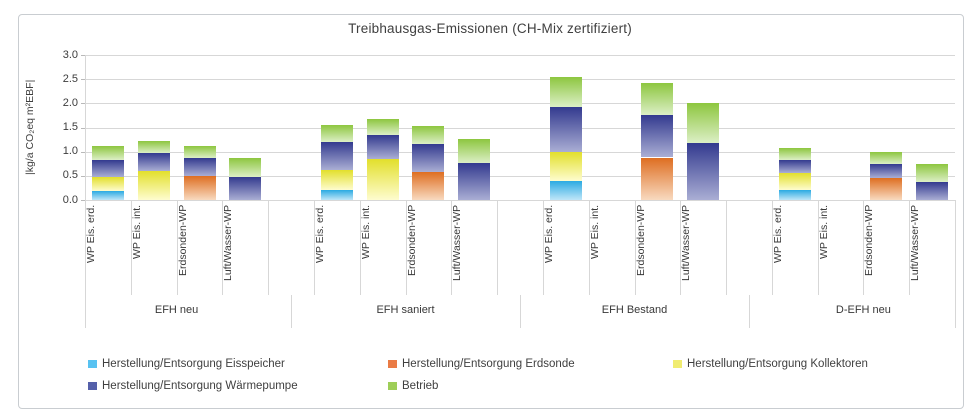  I want to click on legend-item: Herstellung/Entsorgung Kollektoren, so click(770, 364).